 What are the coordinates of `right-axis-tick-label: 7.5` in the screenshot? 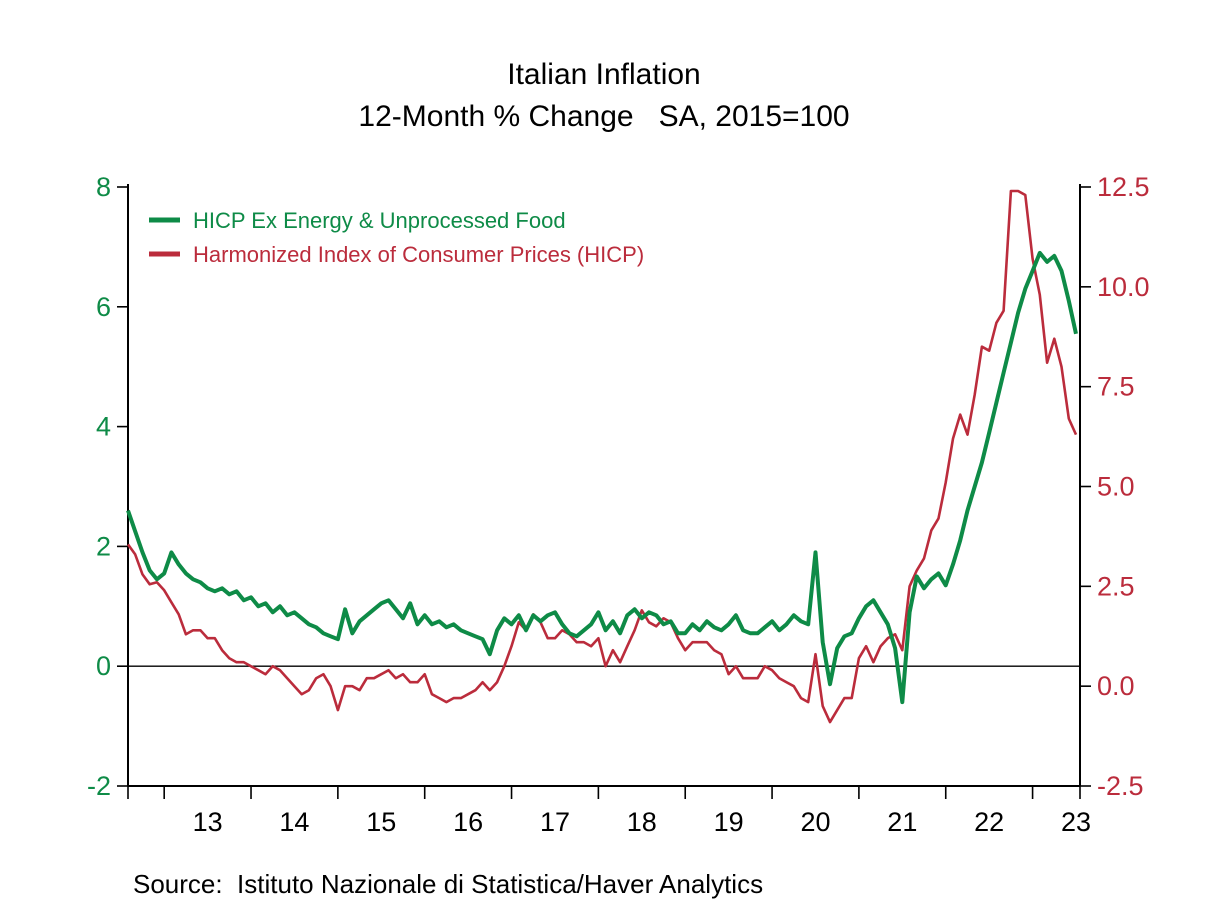 It's located at (1116, 387).